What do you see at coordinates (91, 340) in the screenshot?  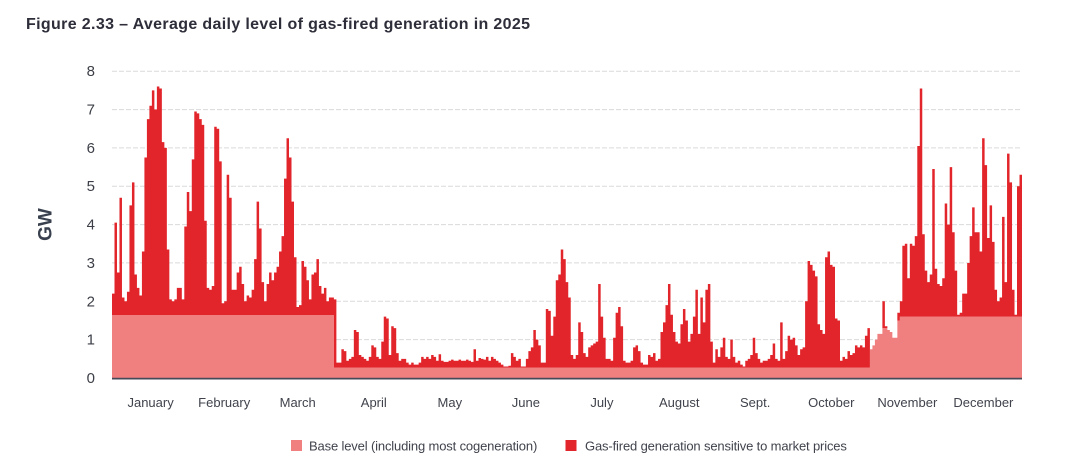 I see `svg-text: 1` at bounding box center [91, 340].